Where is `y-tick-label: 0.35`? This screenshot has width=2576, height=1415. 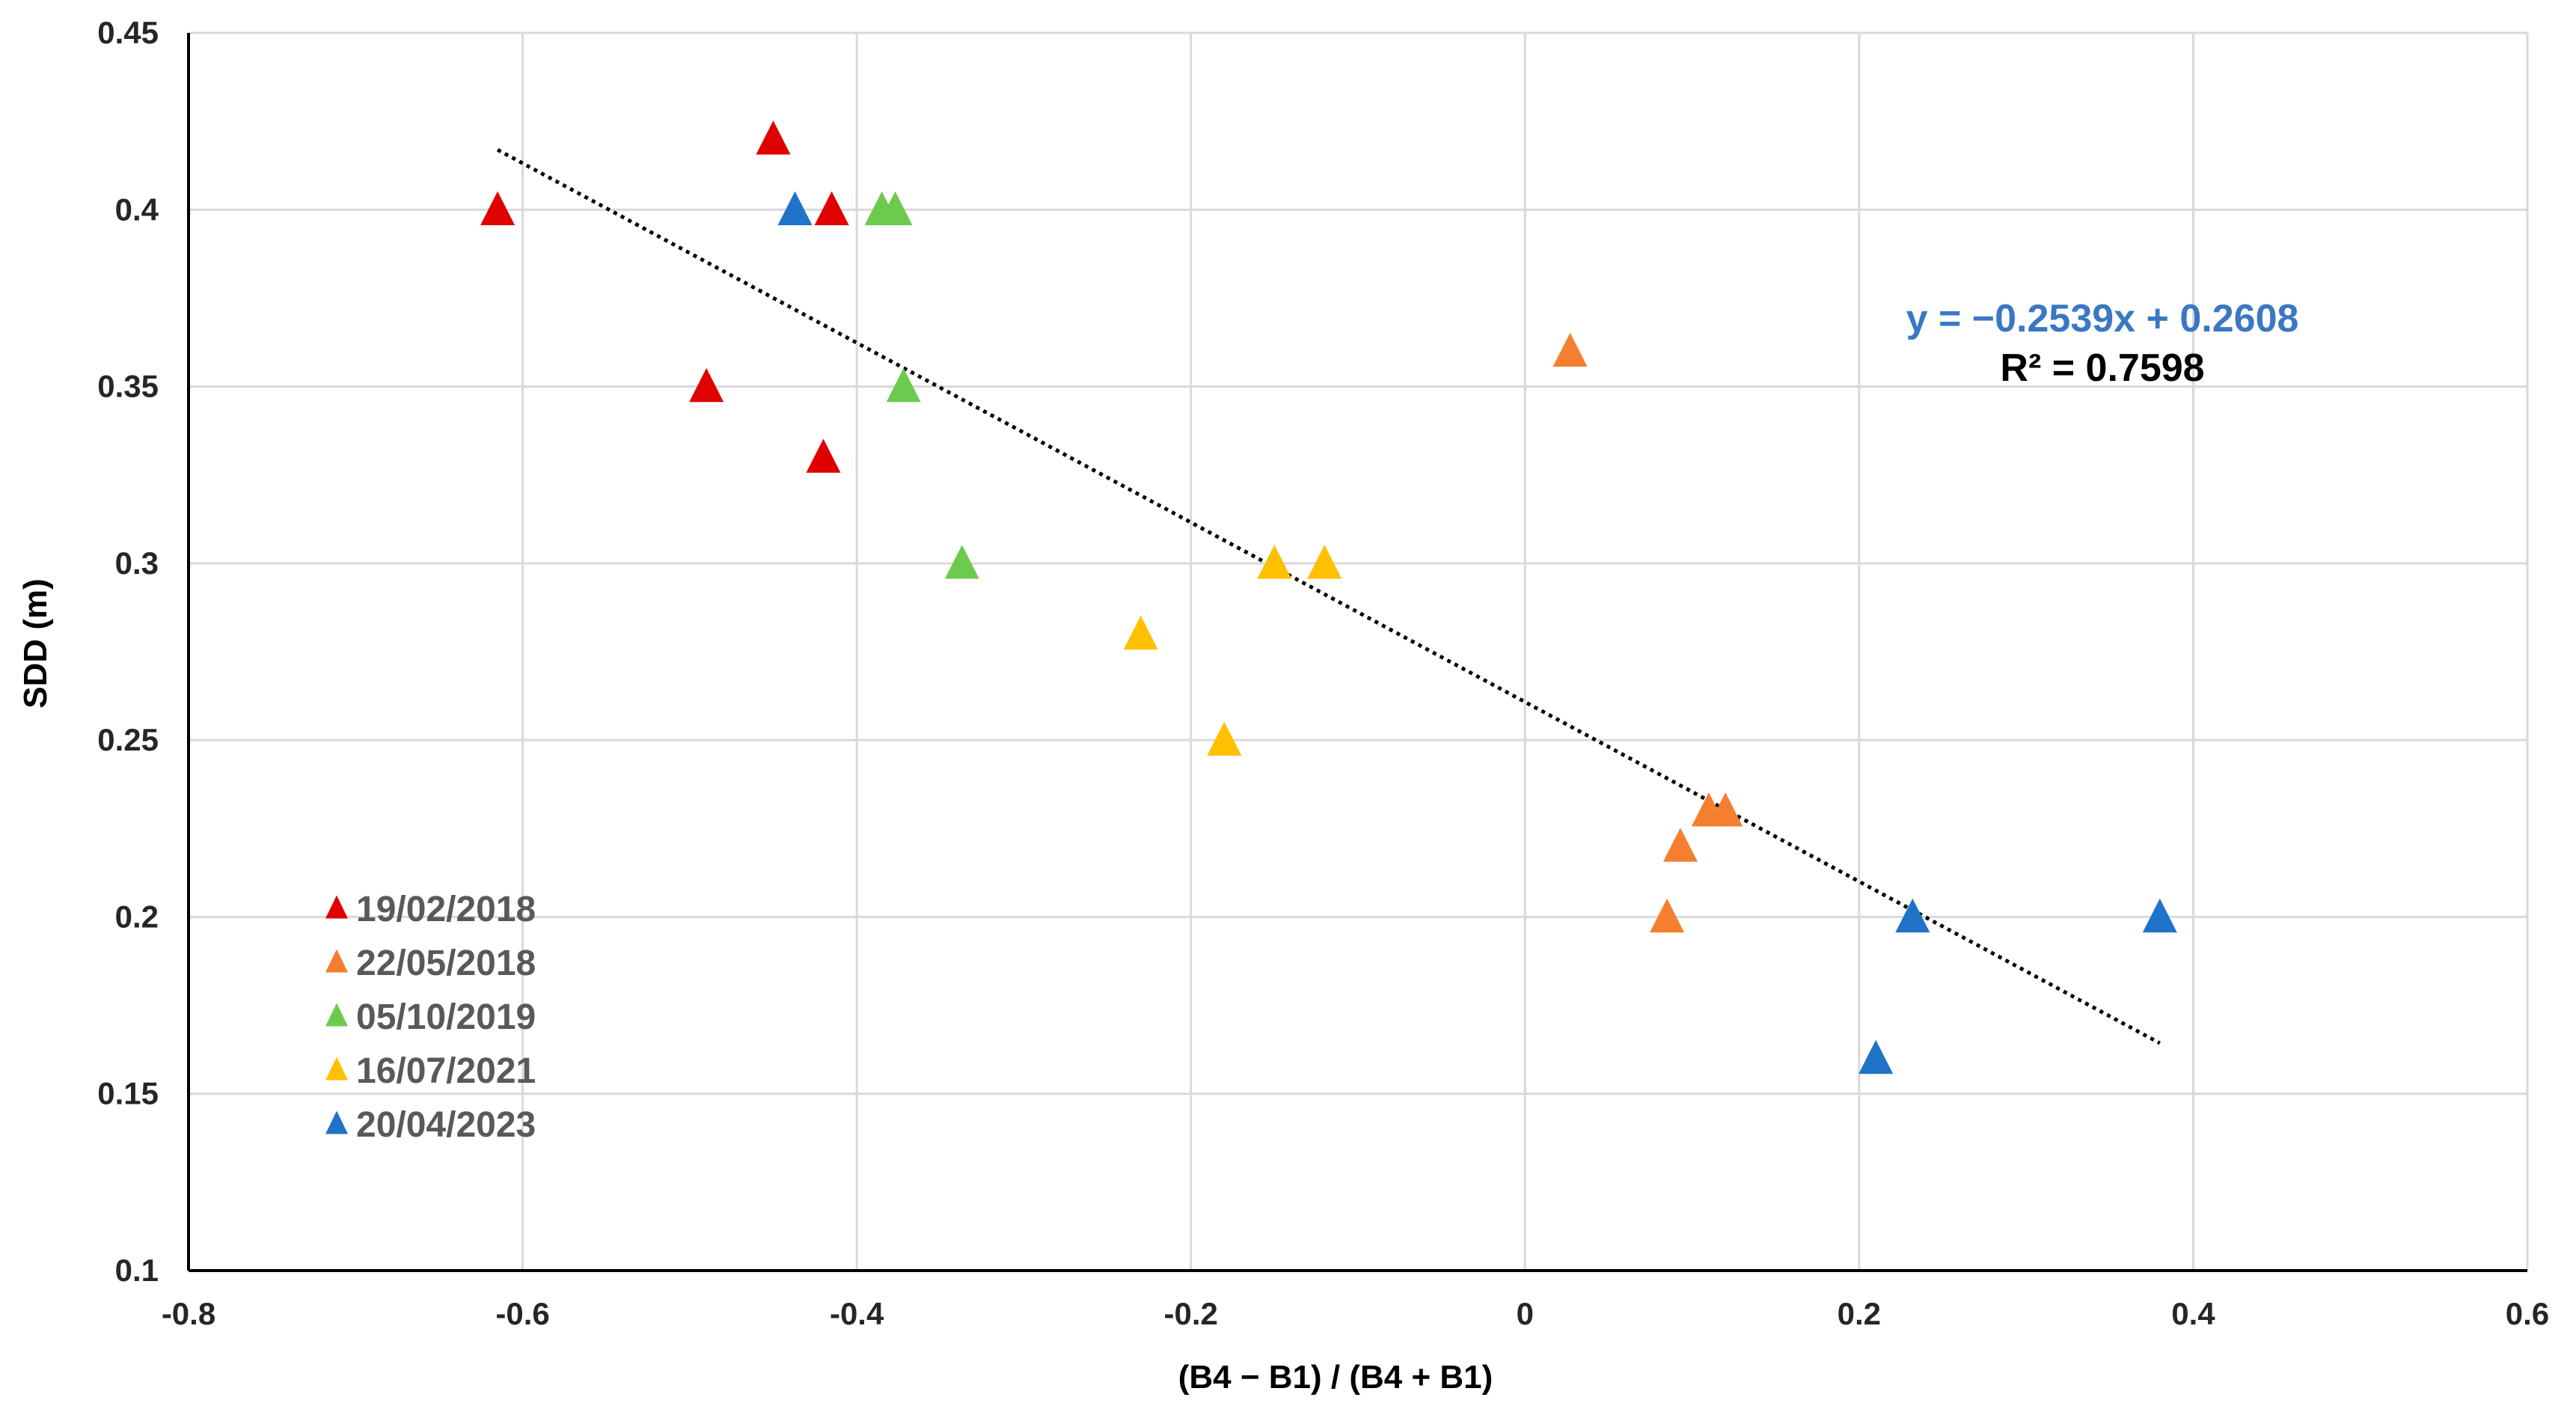
y-tick-label: 0.35 is located at coordinates (128, 386).